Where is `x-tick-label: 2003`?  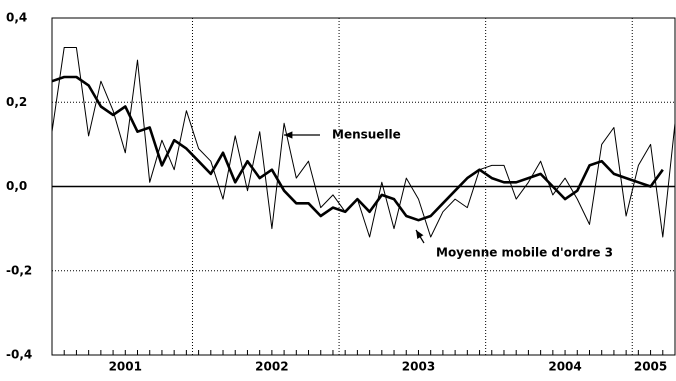
x-tick-label: 2003 is located at coordinates (418, 367).